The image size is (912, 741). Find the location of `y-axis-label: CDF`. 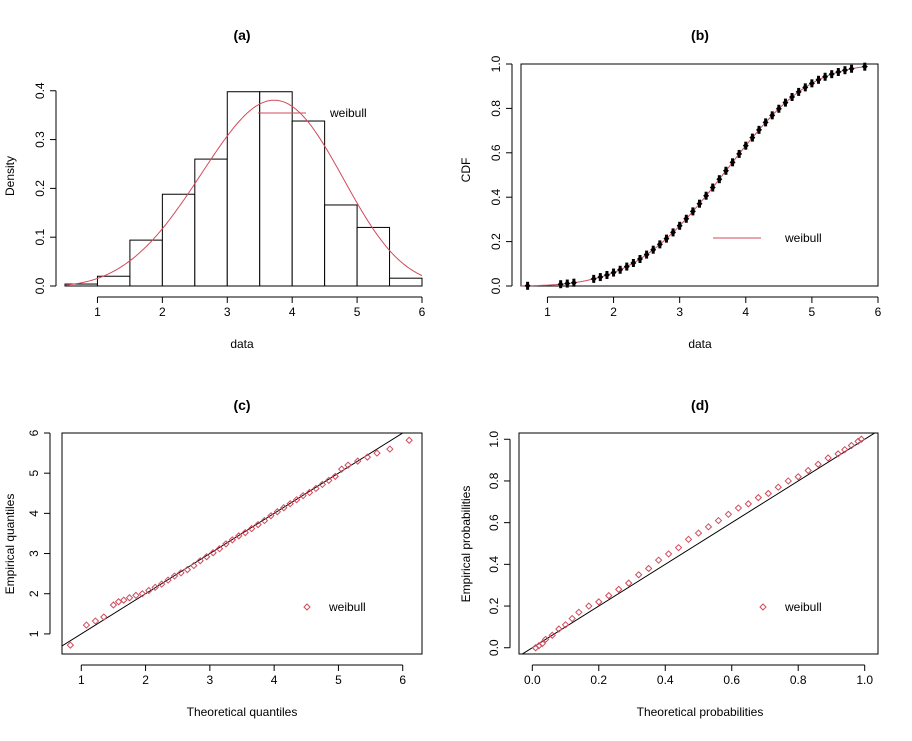

y-axis-label: CDF is located at coordinates (466, 170).